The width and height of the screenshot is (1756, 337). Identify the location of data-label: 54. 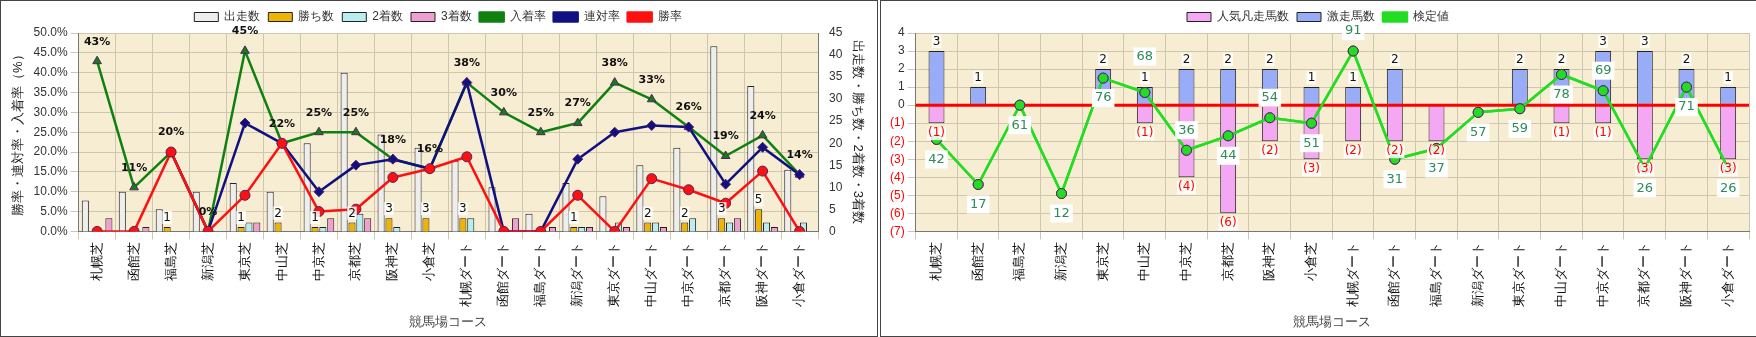
(1270, 97).